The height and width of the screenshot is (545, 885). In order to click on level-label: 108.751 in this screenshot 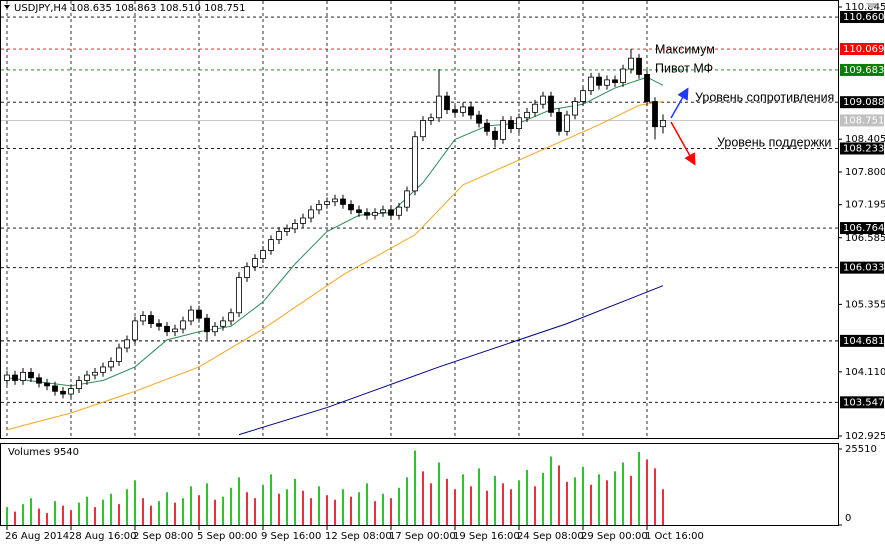, I will do `click(863, 120)`.